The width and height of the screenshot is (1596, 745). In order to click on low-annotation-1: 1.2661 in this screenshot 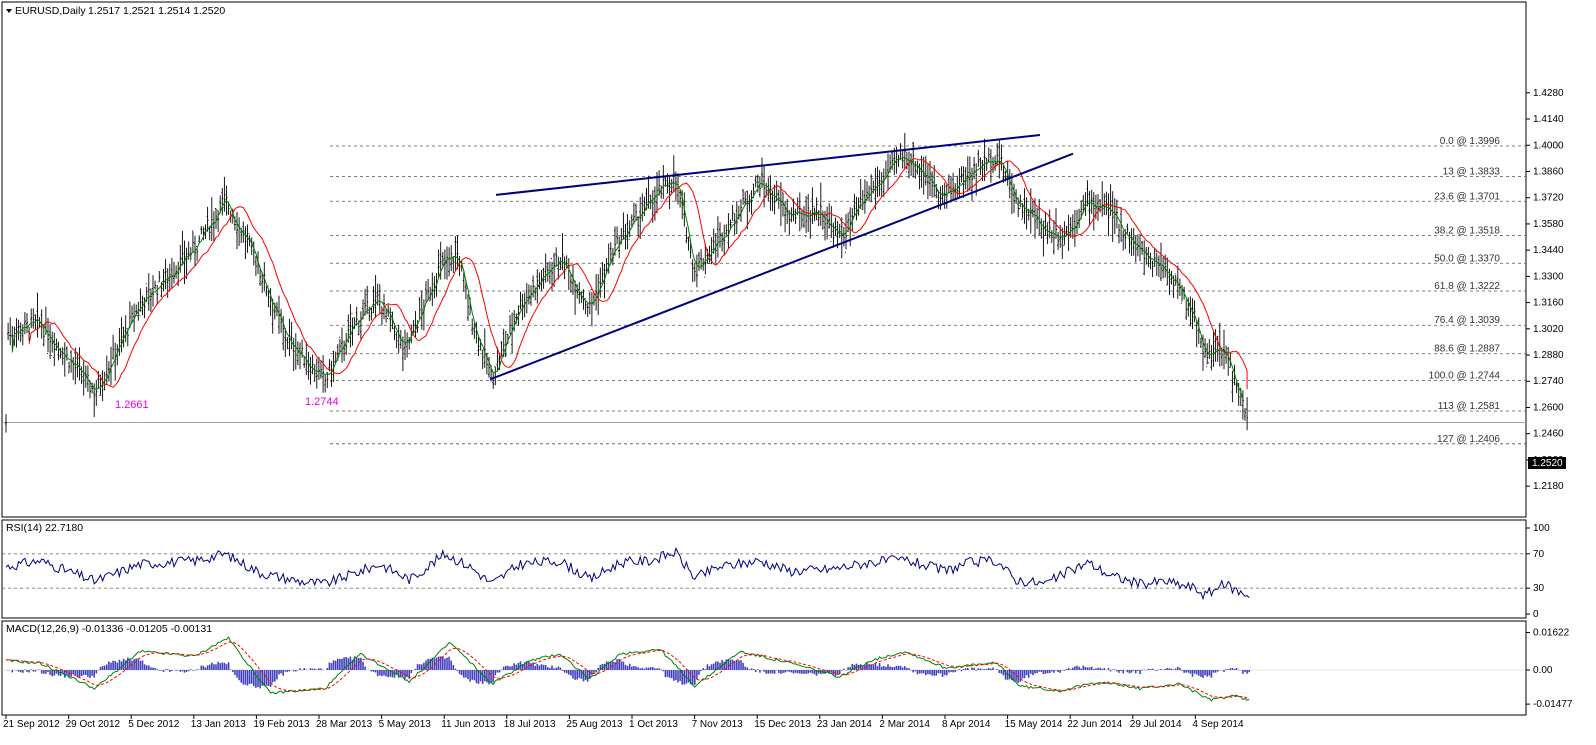, I will do `click(132, 405)`.